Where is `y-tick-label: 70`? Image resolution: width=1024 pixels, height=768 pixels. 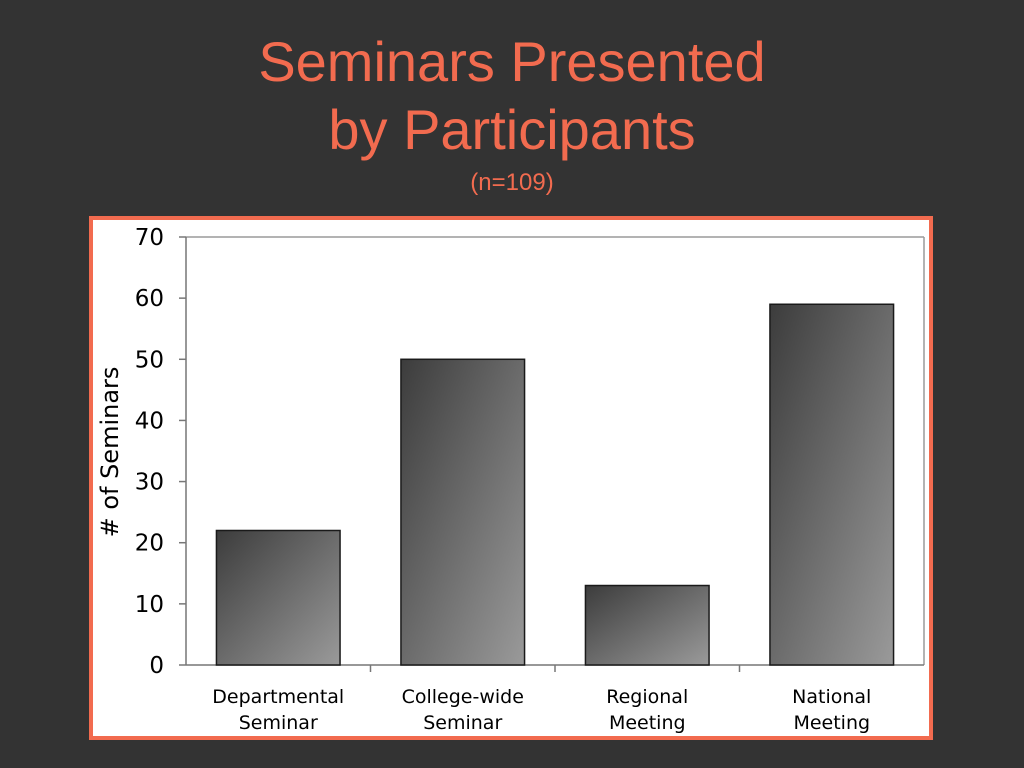 y-tick-label: 70 is located at coordinates (149, 238).